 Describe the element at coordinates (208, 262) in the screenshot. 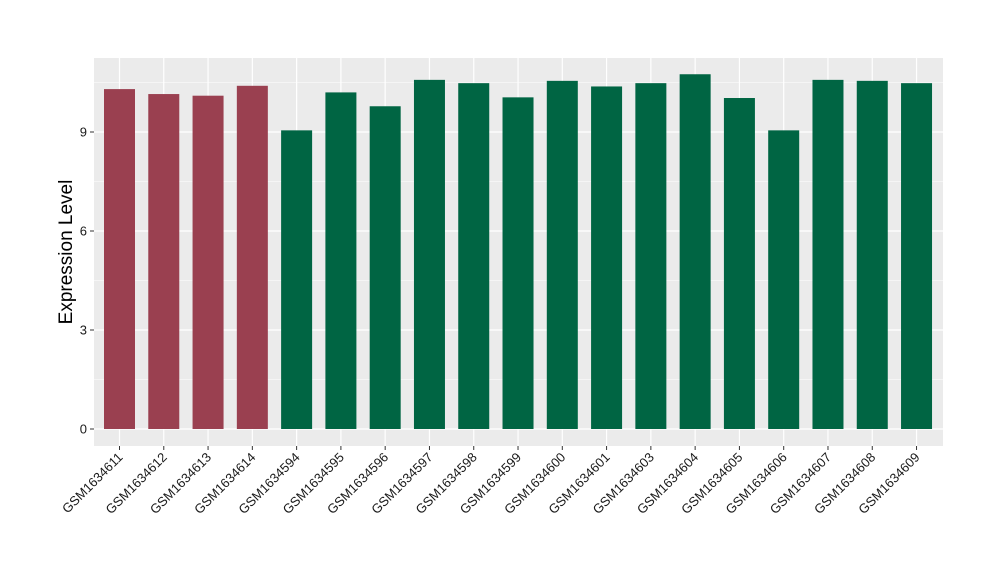

I see `bar-GSM1634613` at that location.